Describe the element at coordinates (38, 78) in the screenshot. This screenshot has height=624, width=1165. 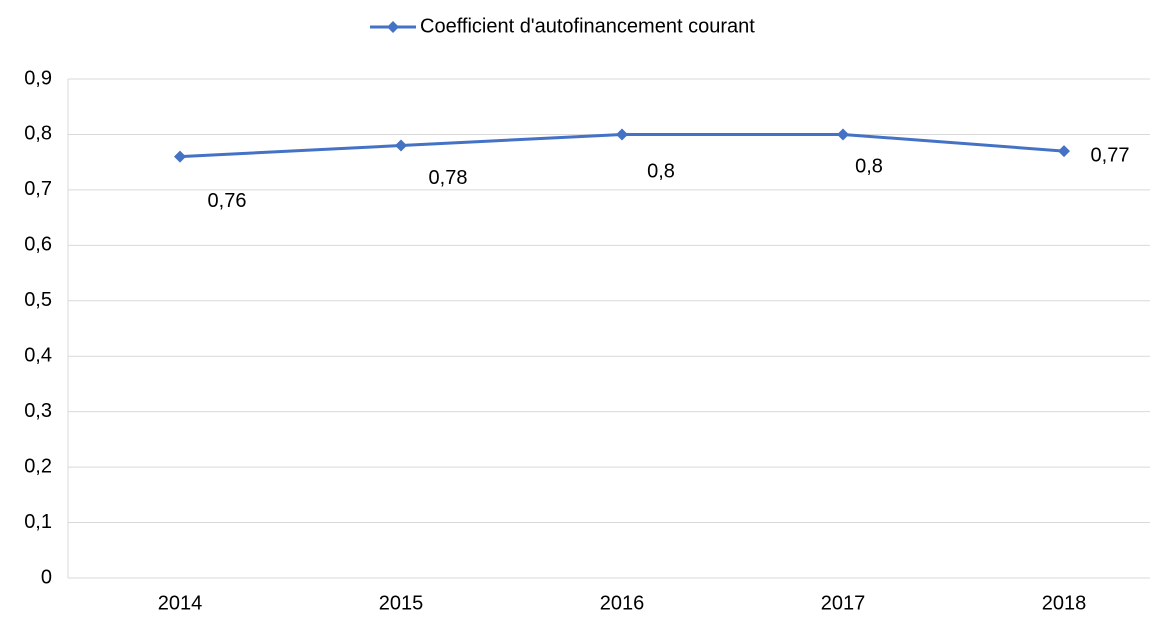
I see `y-tick-label: 0,9` at that location.